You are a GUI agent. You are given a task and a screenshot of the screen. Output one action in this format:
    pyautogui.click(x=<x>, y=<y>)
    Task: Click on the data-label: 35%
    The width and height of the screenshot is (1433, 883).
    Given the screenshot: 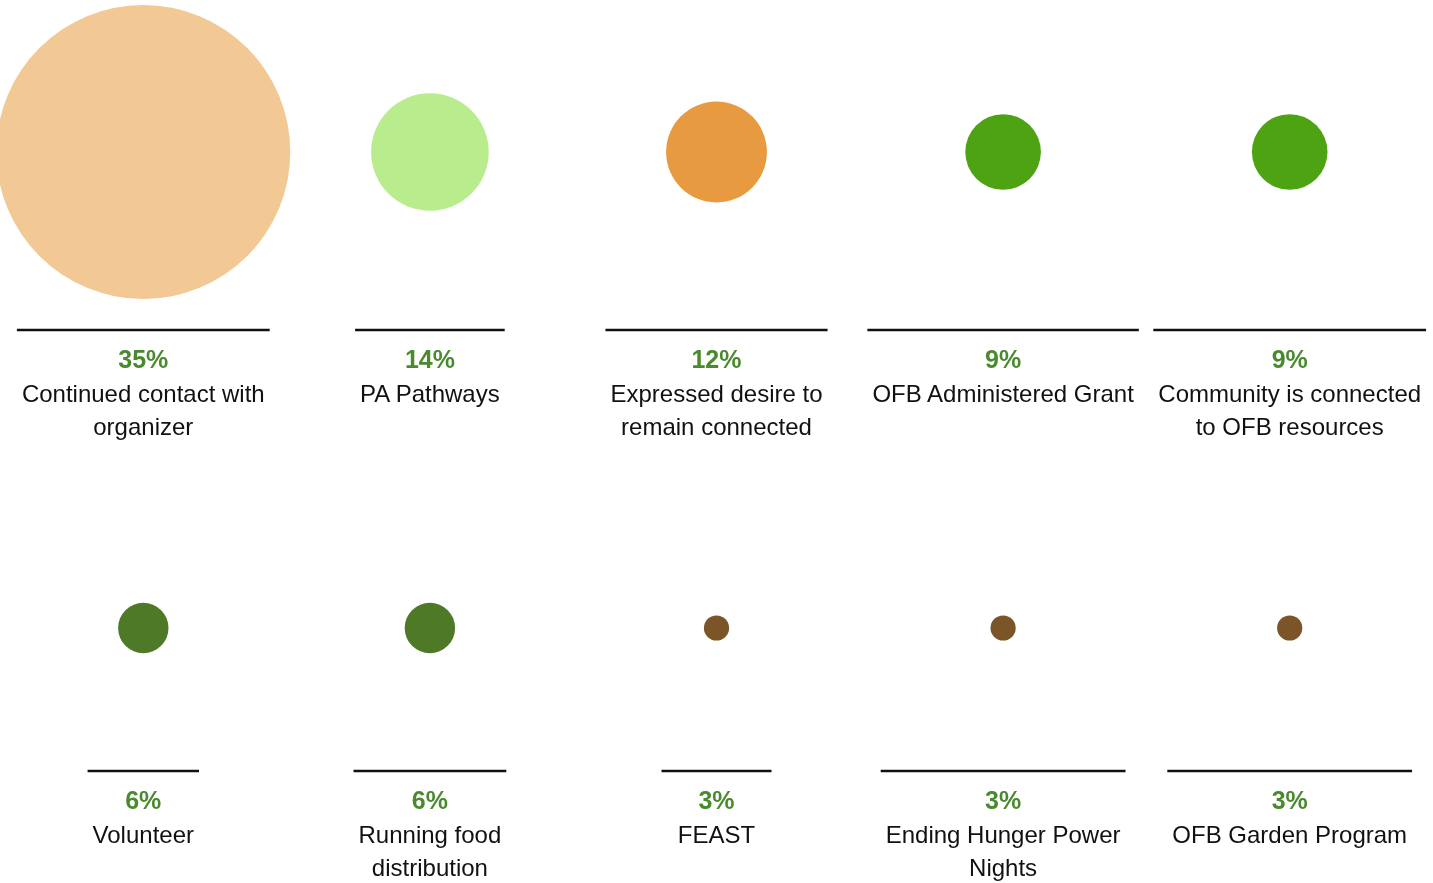 What is the action you would take?
    pyautogui.click(x=143, y=359)
    